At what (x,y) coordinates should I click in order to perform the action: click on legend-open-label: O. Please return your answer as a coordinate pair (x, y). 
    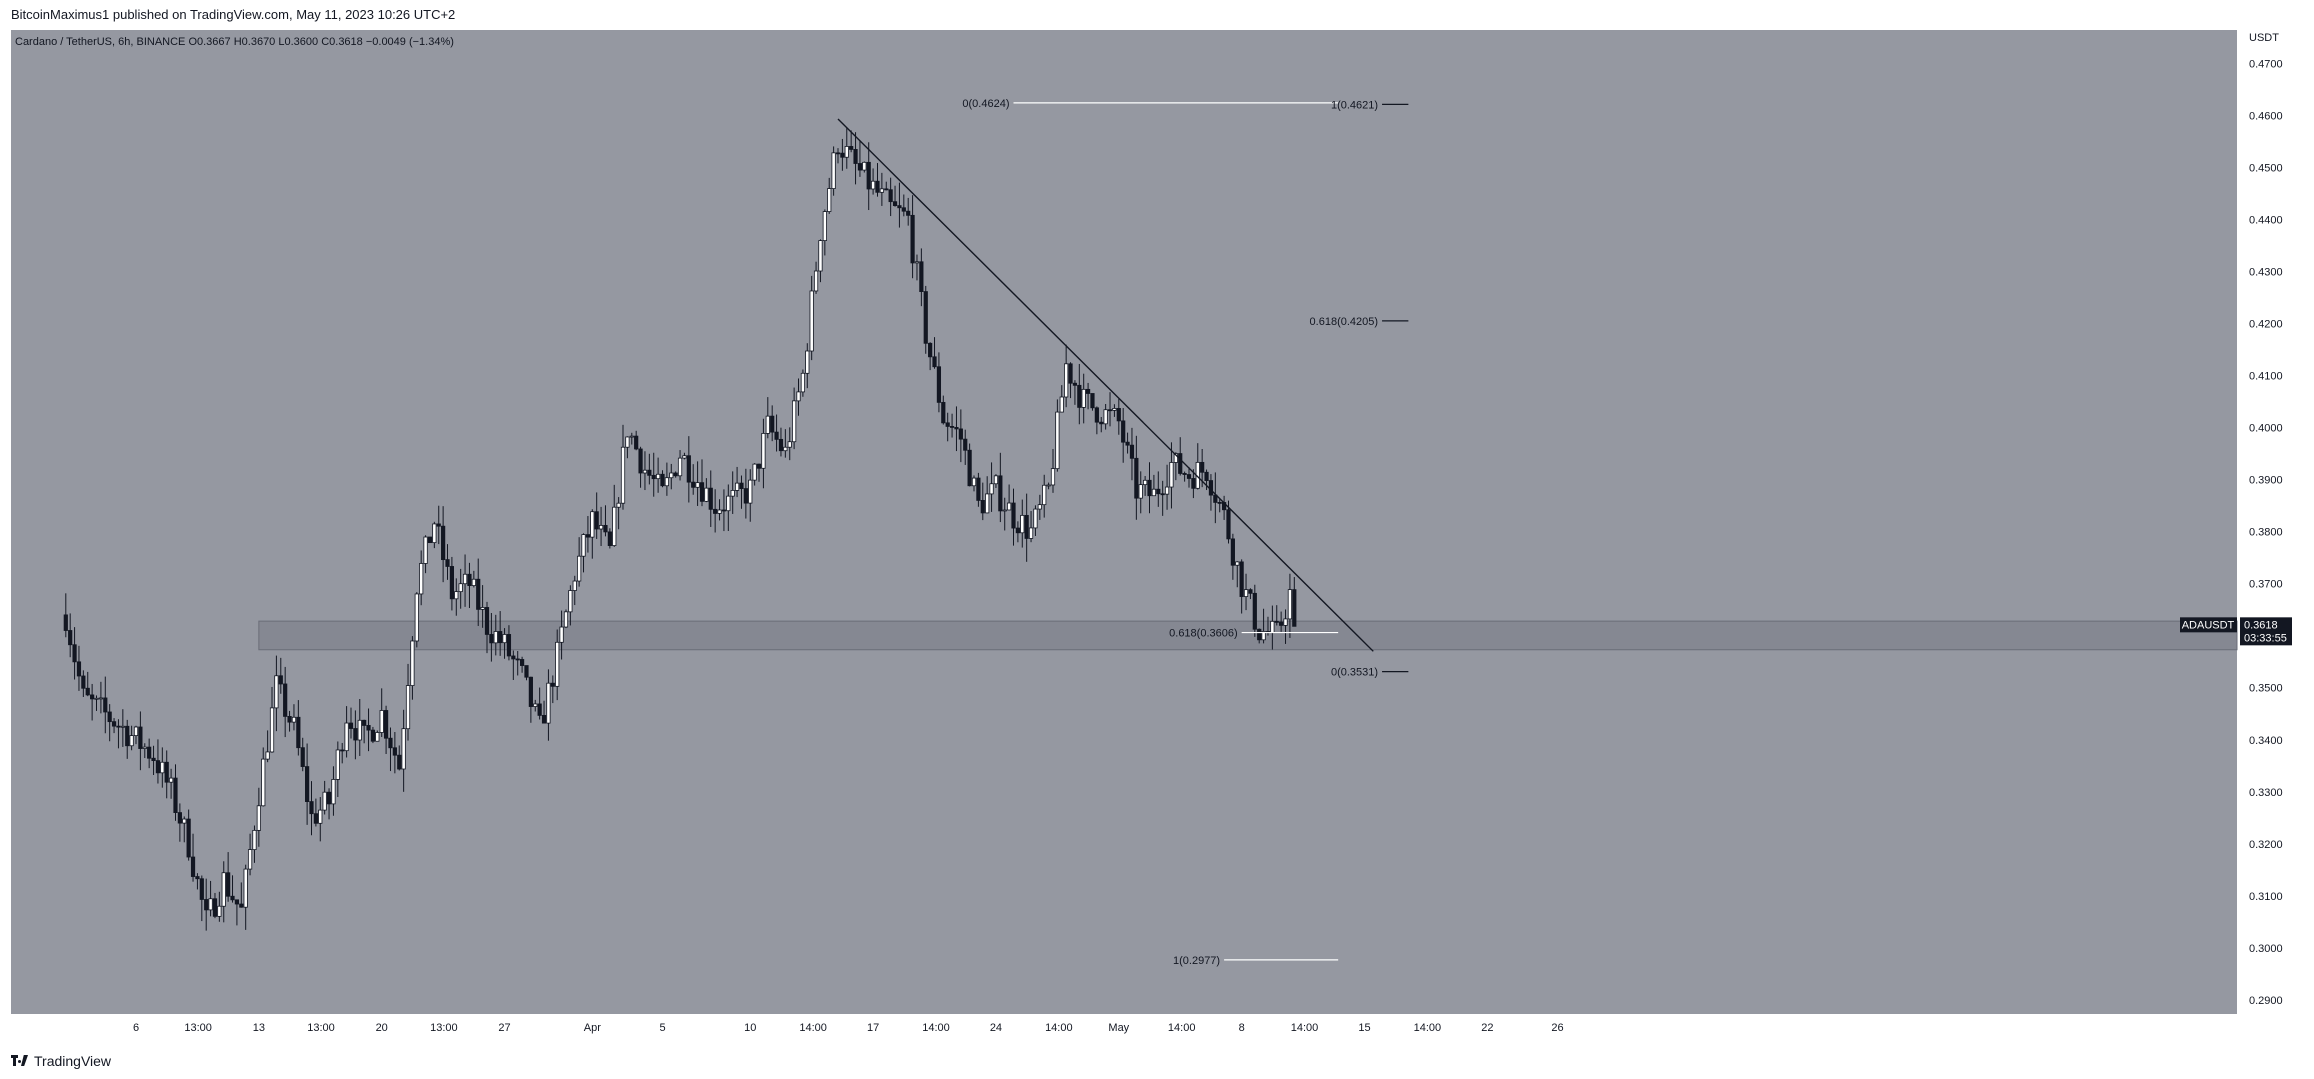
    Looking at the image, I should click on (192, 42).